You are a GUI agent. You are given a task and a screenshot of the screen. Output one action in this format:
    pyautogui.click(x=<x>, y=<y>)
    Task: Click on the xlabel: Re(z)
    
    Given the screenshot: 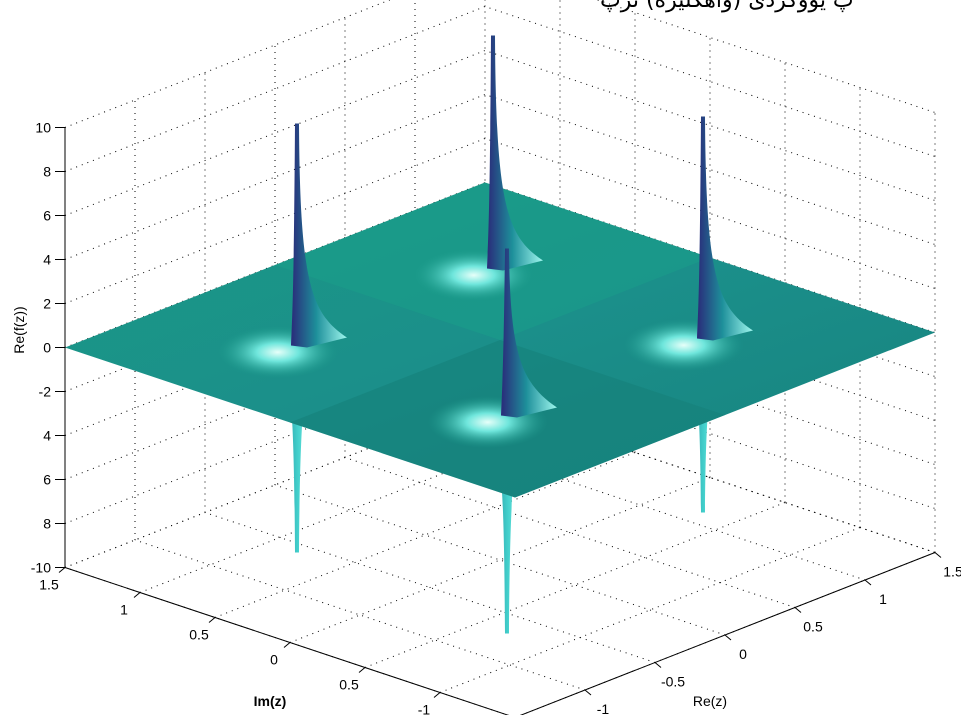 What is the action you would take?
    pyautogui.click(x=710, y=701)
    